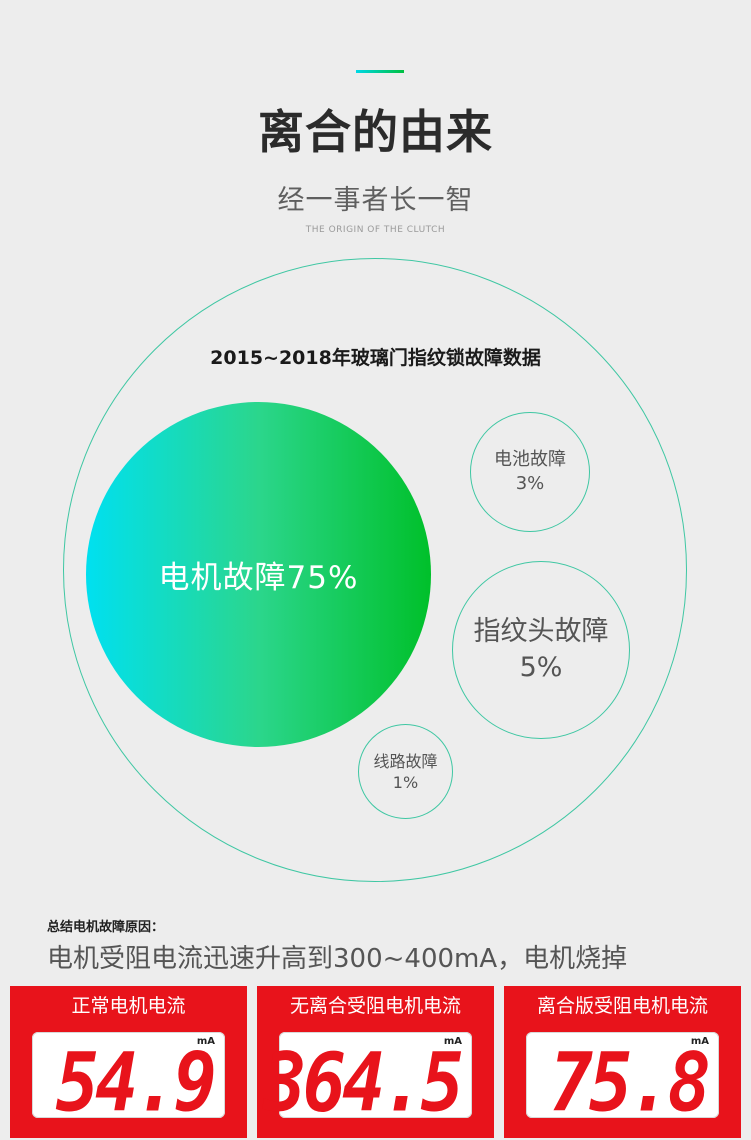 This screenshot has height=1140, width=751. I want to click on lcd-display: mA 75.8, so click(622, 1077).